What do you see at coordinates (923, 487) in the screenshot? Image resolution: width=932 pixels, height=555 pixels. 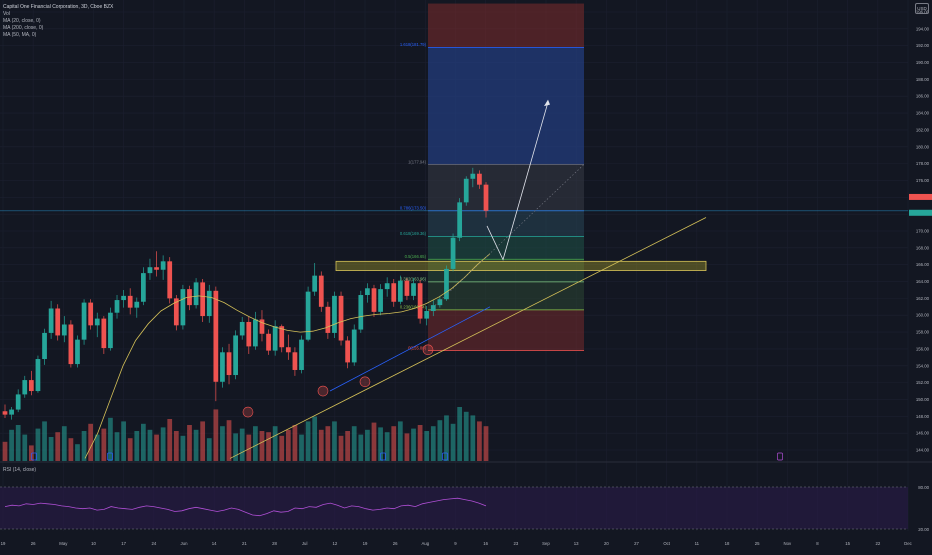 I see `rsi-axis-label: 80.00` at bounding box center [923, 487].